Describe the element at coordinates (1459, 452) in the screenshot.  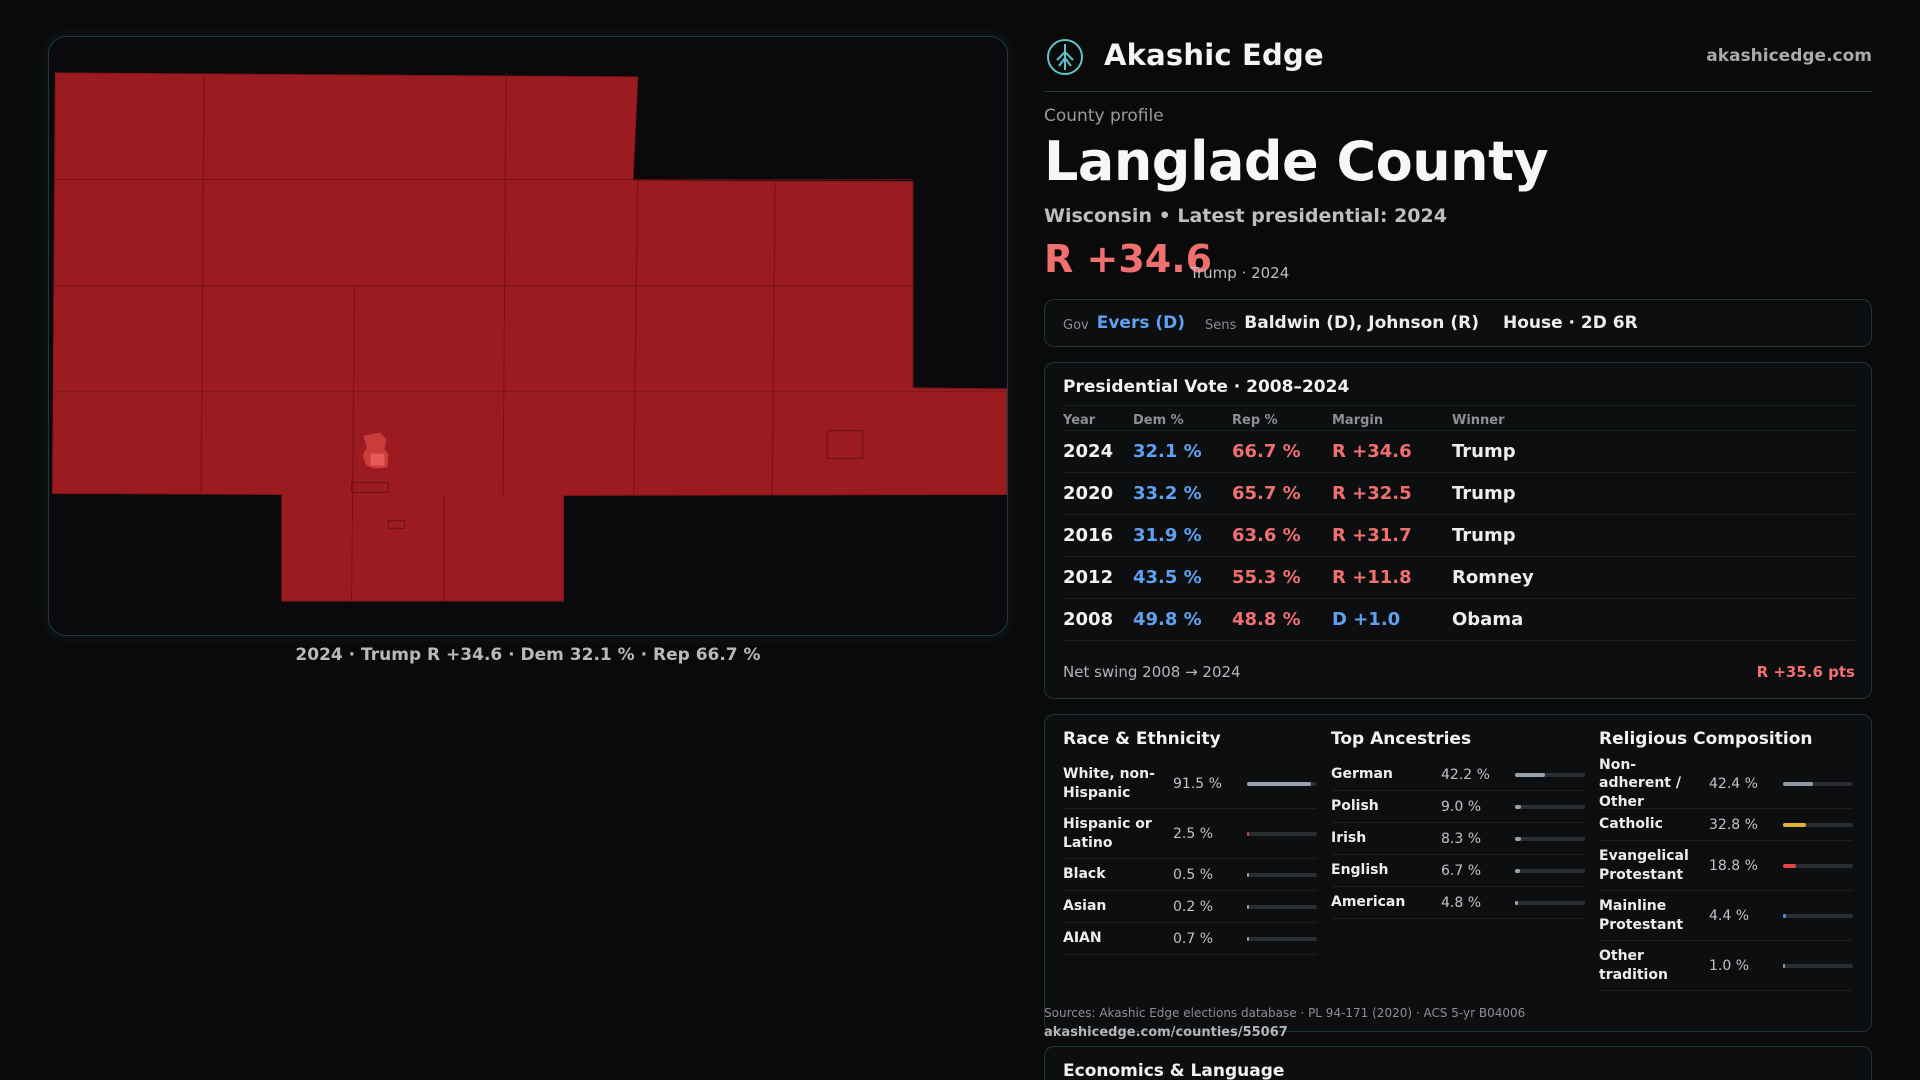
I see `table-row: 2024 32.1 % 66.7 % R +34.6 Trump` at that location.